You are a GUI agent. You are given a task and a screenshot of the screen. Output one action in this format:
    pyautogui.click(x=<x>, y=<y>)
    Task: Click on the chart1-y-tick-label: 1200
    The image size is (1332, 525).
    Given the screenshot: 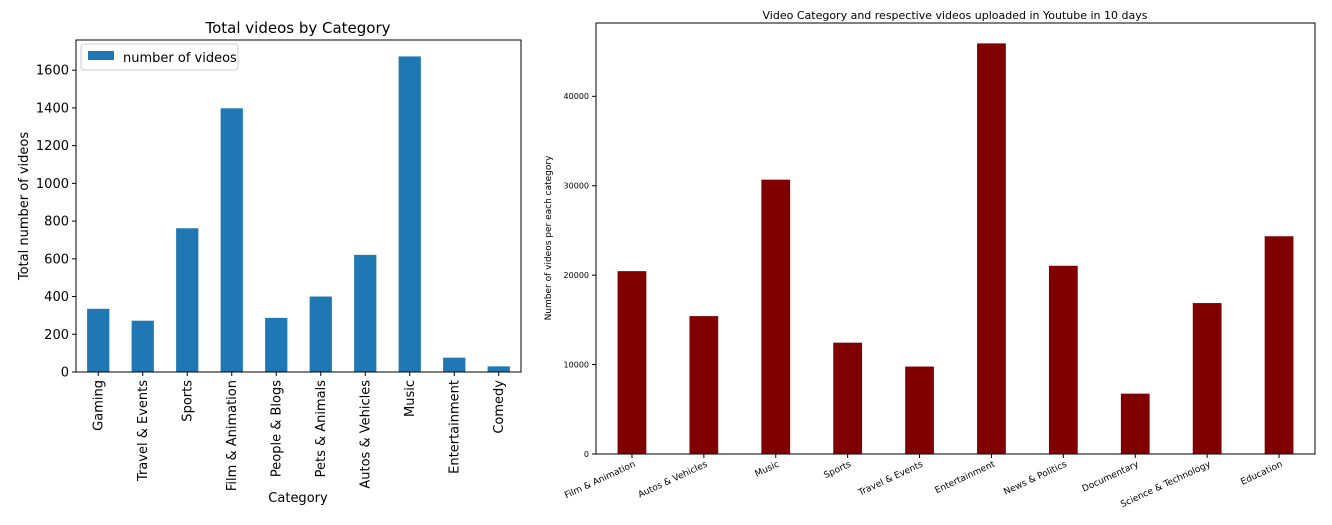 What is the action you would take?
    pyautogui.click(x=52, y=146)
    